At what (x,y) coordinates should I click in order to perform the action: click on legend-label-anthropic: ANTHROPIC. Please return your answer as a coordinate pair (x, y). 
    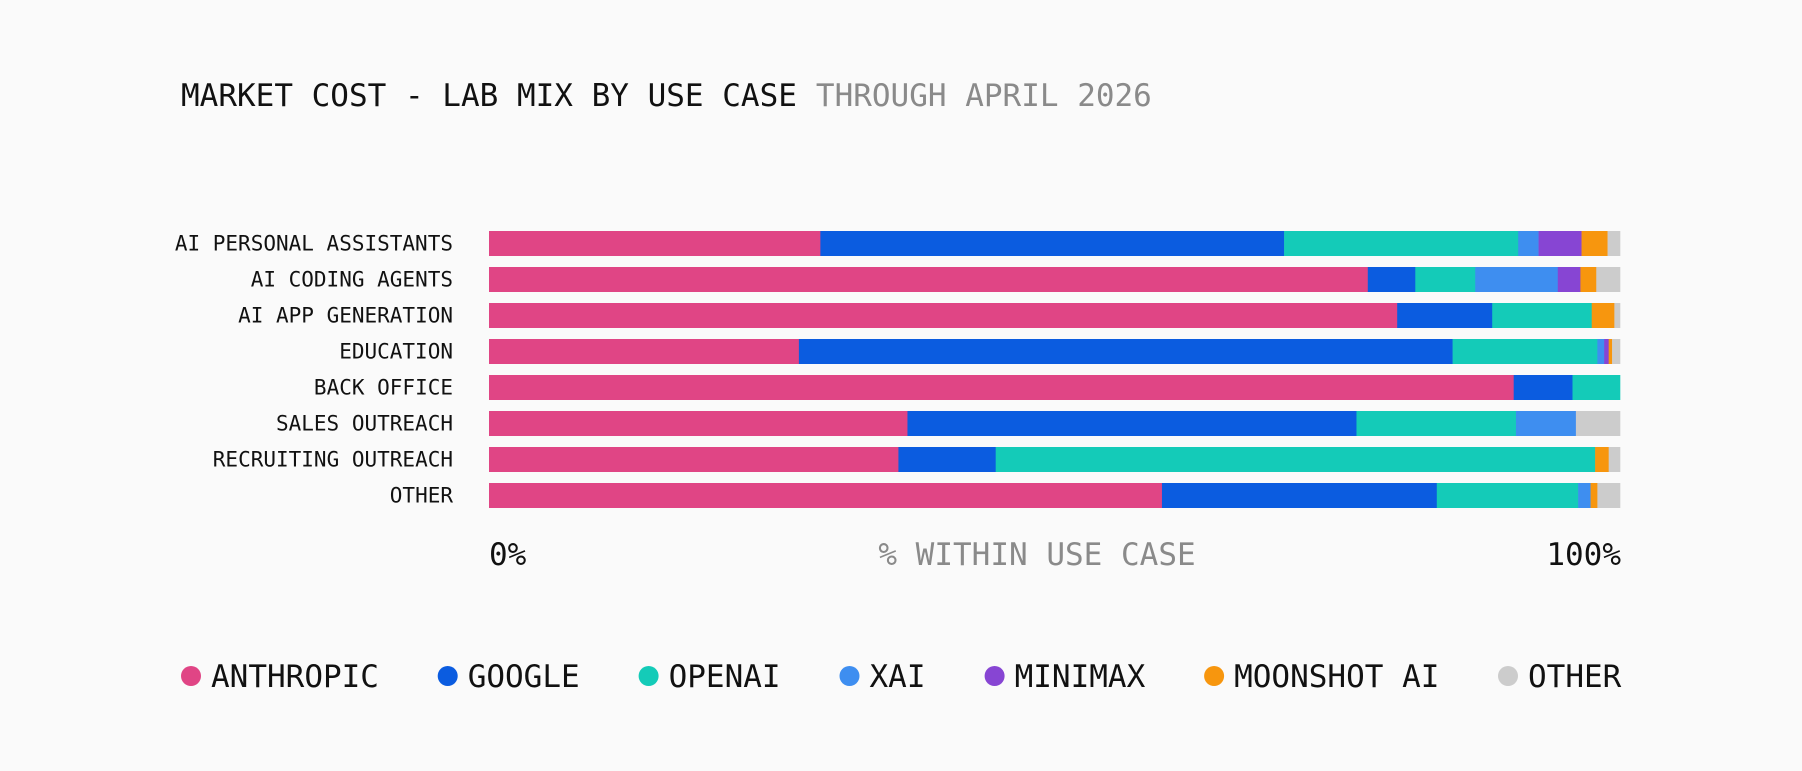
    Looking at the image, I should click on (295, 677).